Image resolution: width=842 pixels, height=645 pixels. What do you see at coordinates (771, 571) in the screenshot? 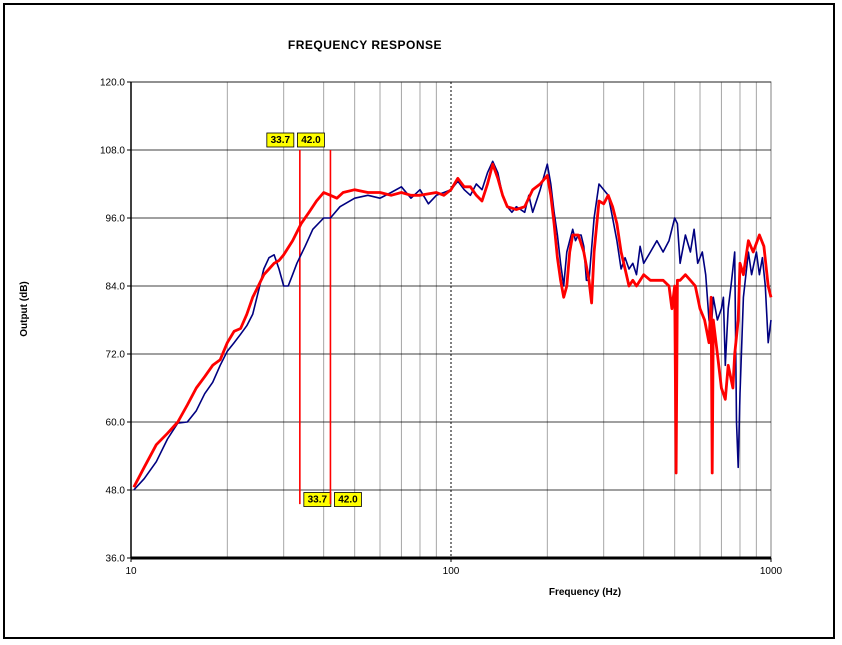
I see `x-tick-label: 1000` at bounding box center [771, 571].